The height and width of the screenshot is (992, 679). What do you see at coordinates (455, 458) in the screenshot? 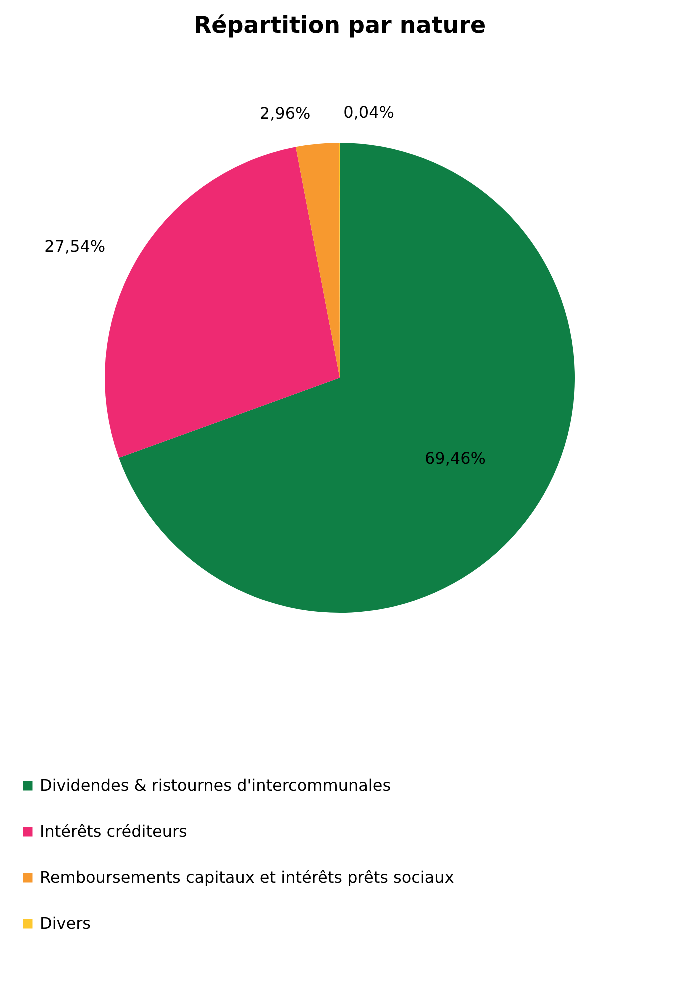
I see `data-label: 69,46%` at bounding box center [455, 458].